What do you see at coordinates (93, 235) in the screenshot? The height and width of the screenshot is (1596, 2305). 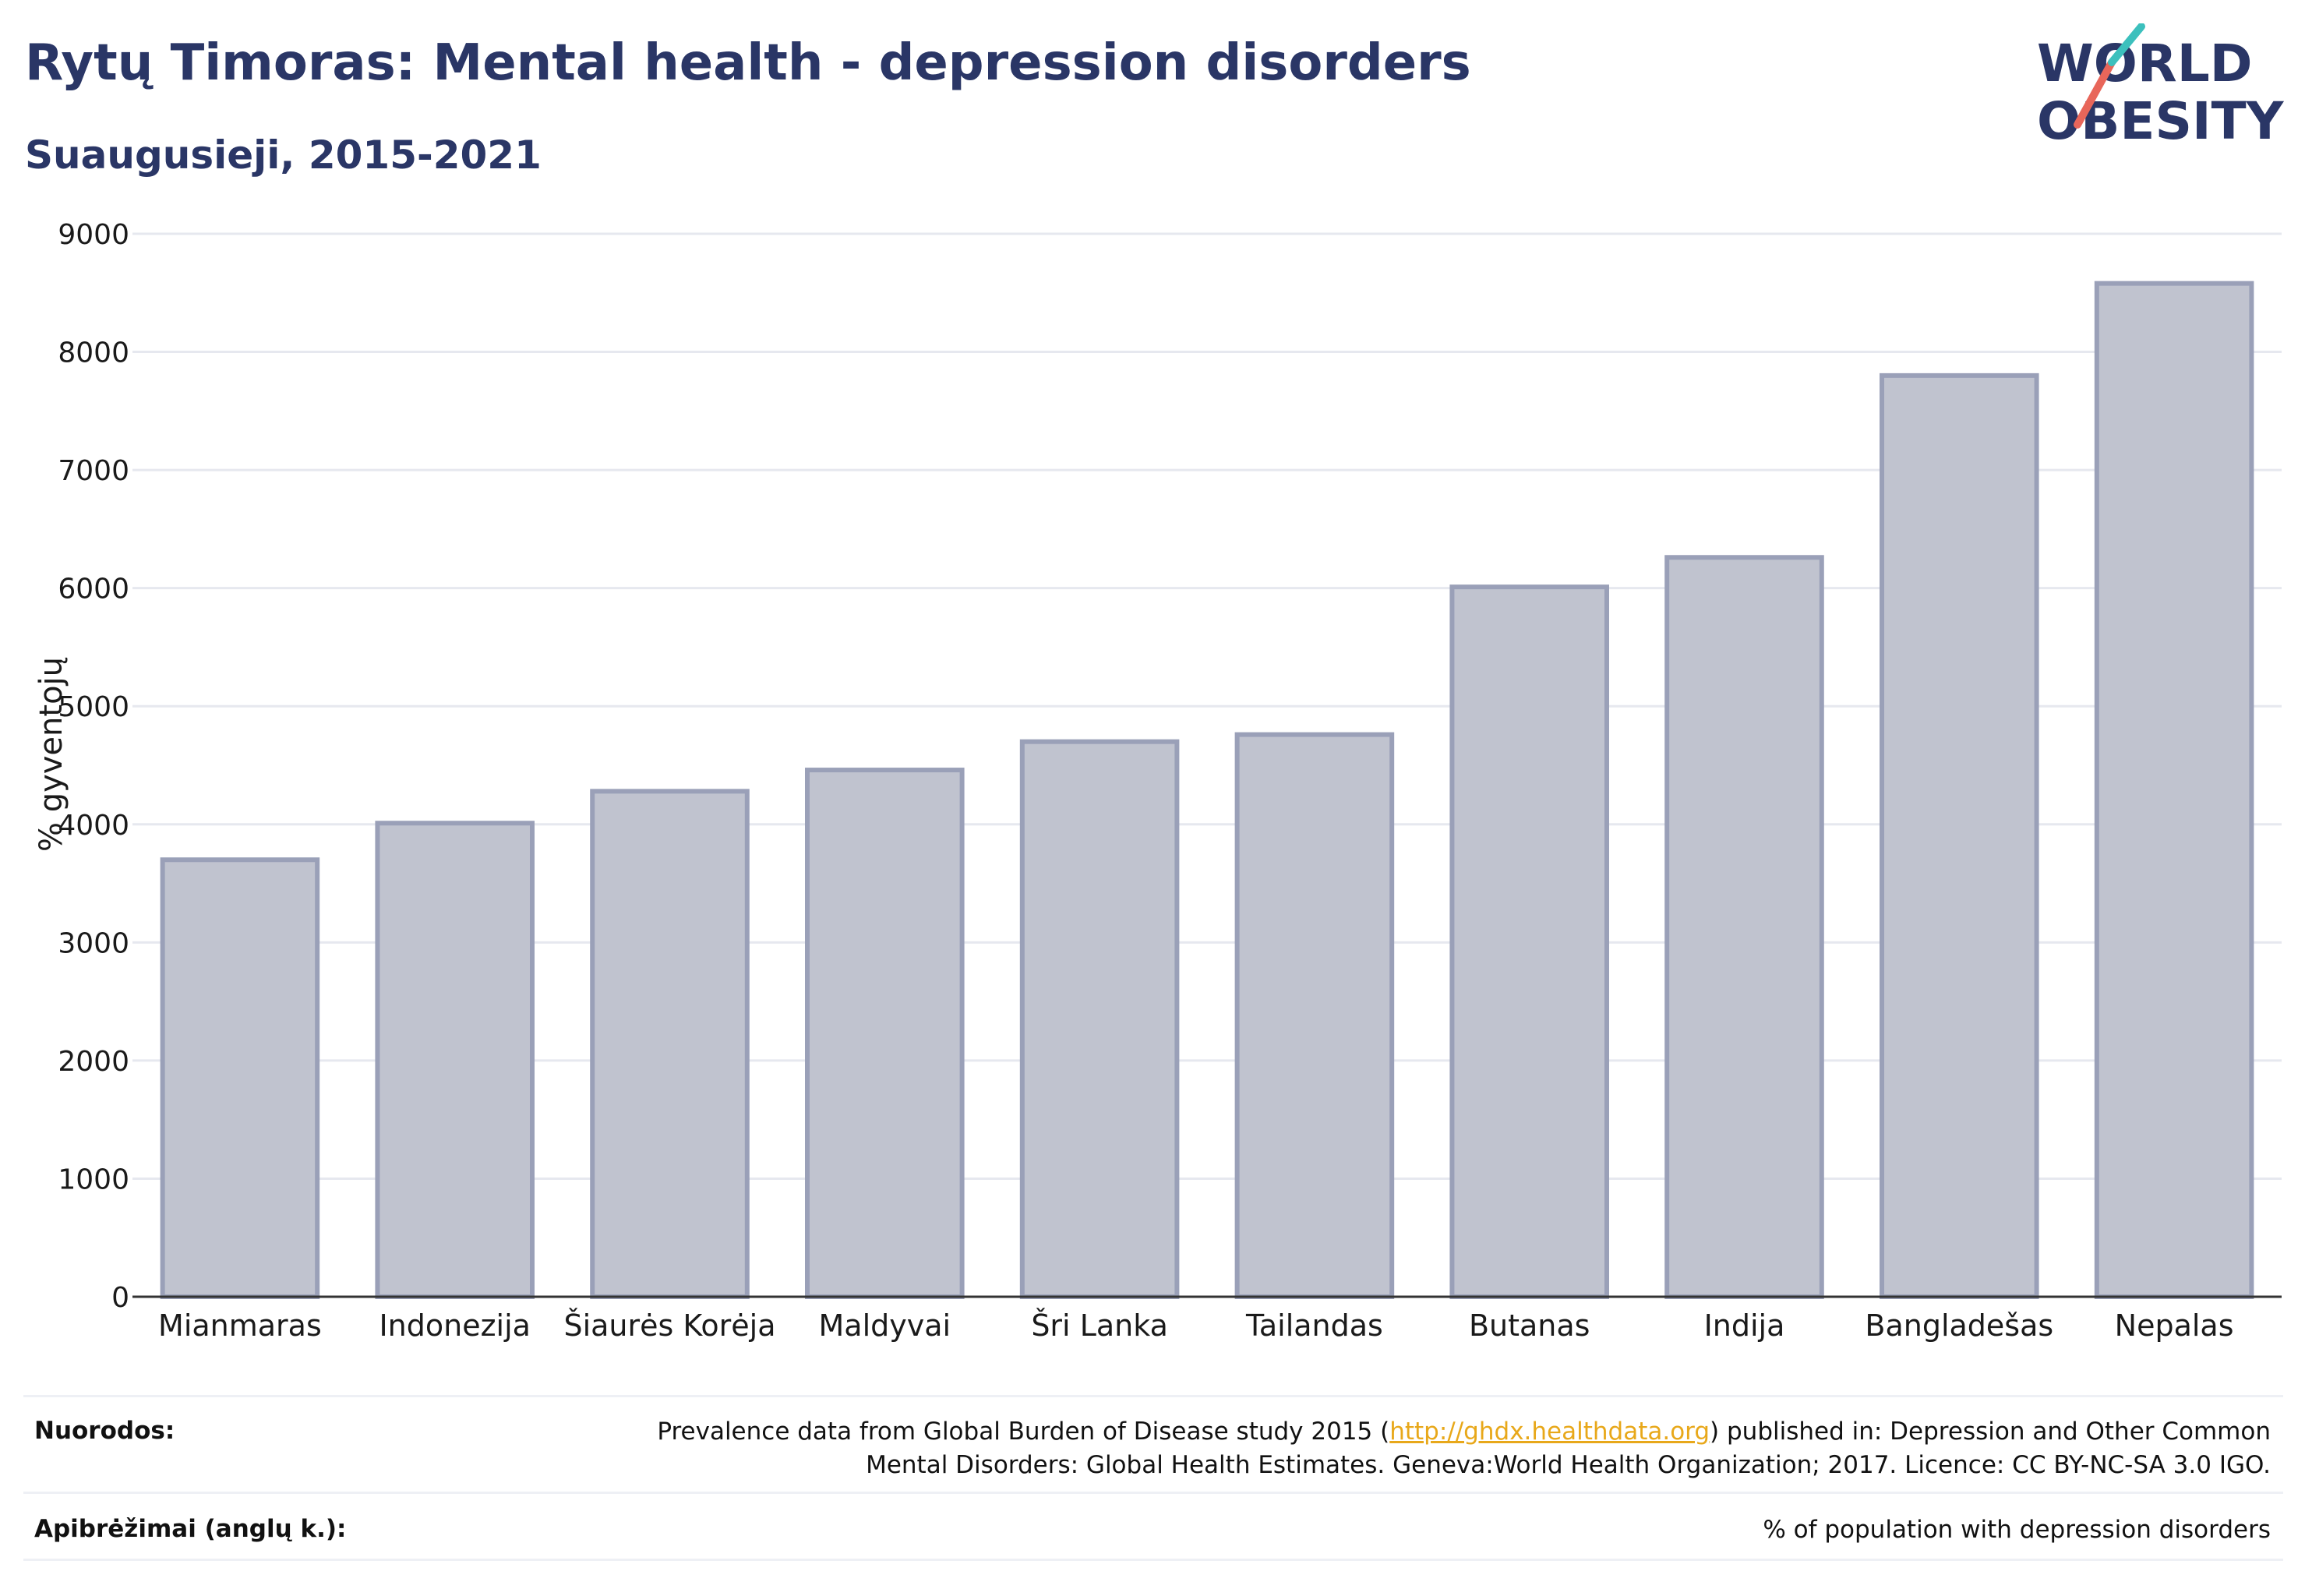 I see `y-tick-label: 9000` at bounding box center [93, 235].